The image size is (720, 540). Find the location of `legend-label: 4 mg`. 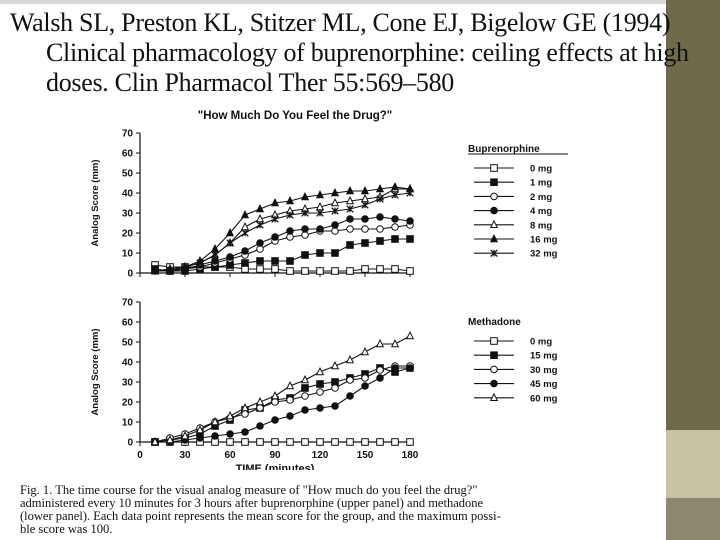

legend-label: 4 mg is located at coordinates (541, 211).